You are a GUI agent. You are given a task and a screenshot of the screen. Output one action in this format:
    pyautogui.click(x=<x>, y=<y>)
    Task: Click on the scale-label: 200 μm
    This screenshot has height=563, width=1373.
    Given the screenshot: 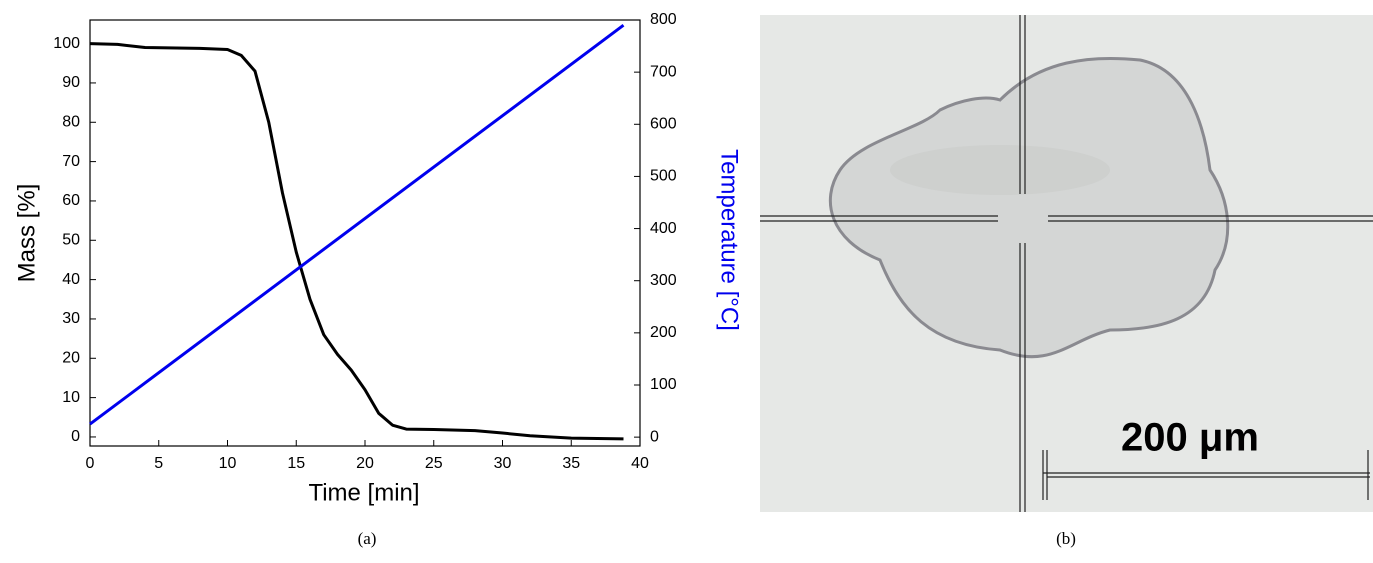 What is the action you would take?
    pyautogui.click(x=1190, y=438)
    